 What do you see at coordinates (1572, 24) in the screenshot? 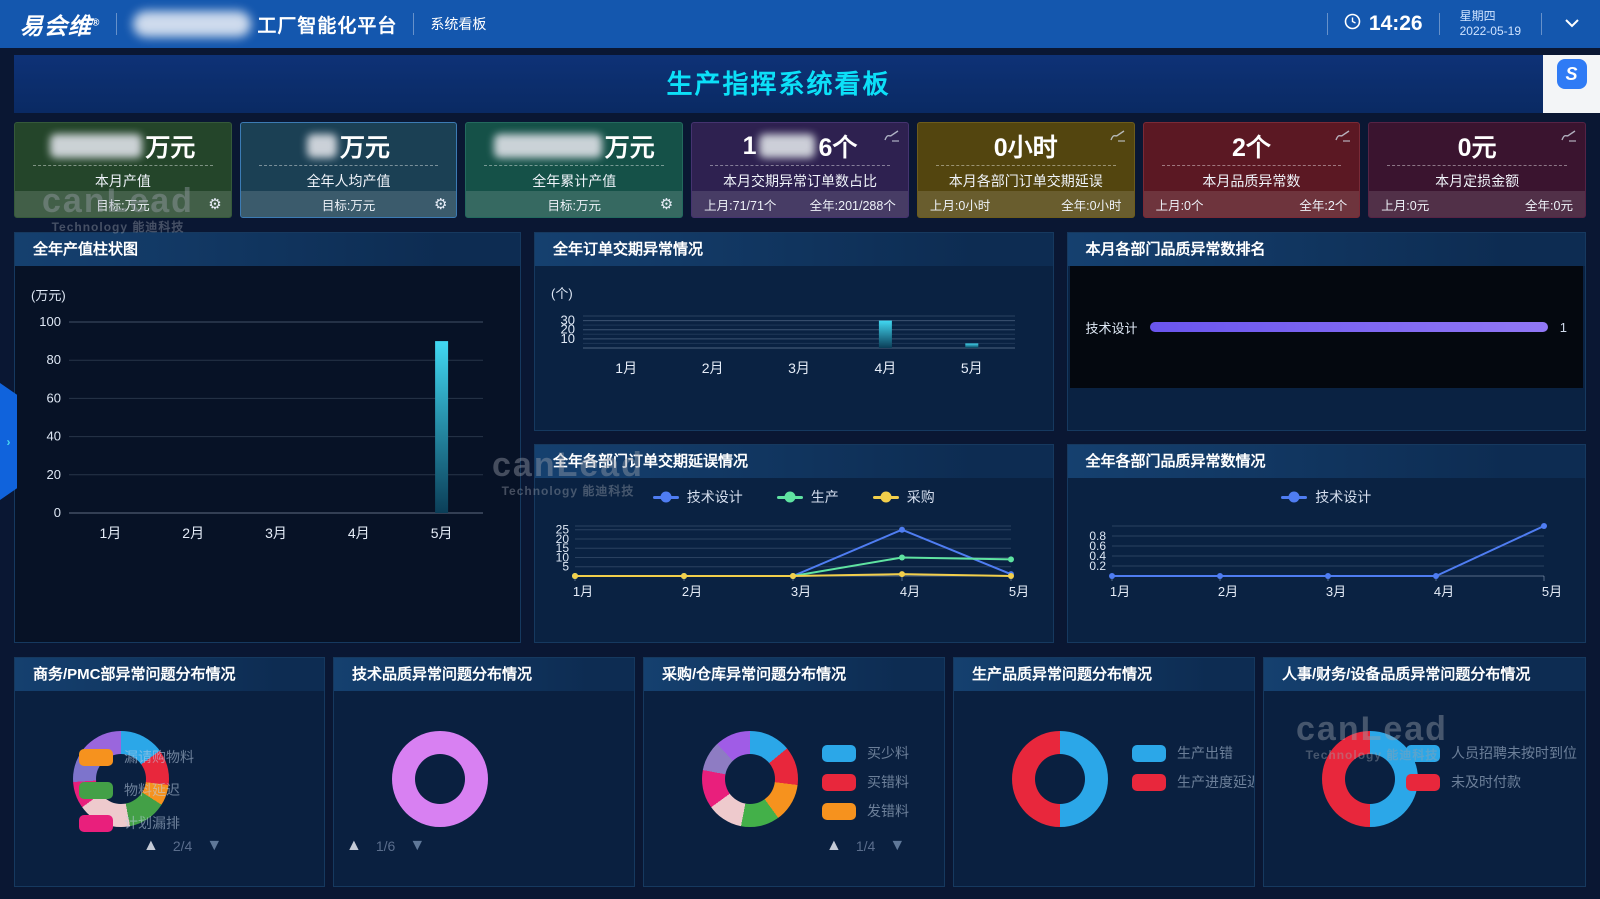
I see `chevron-down-icon` at bounding box center [1572, 24].